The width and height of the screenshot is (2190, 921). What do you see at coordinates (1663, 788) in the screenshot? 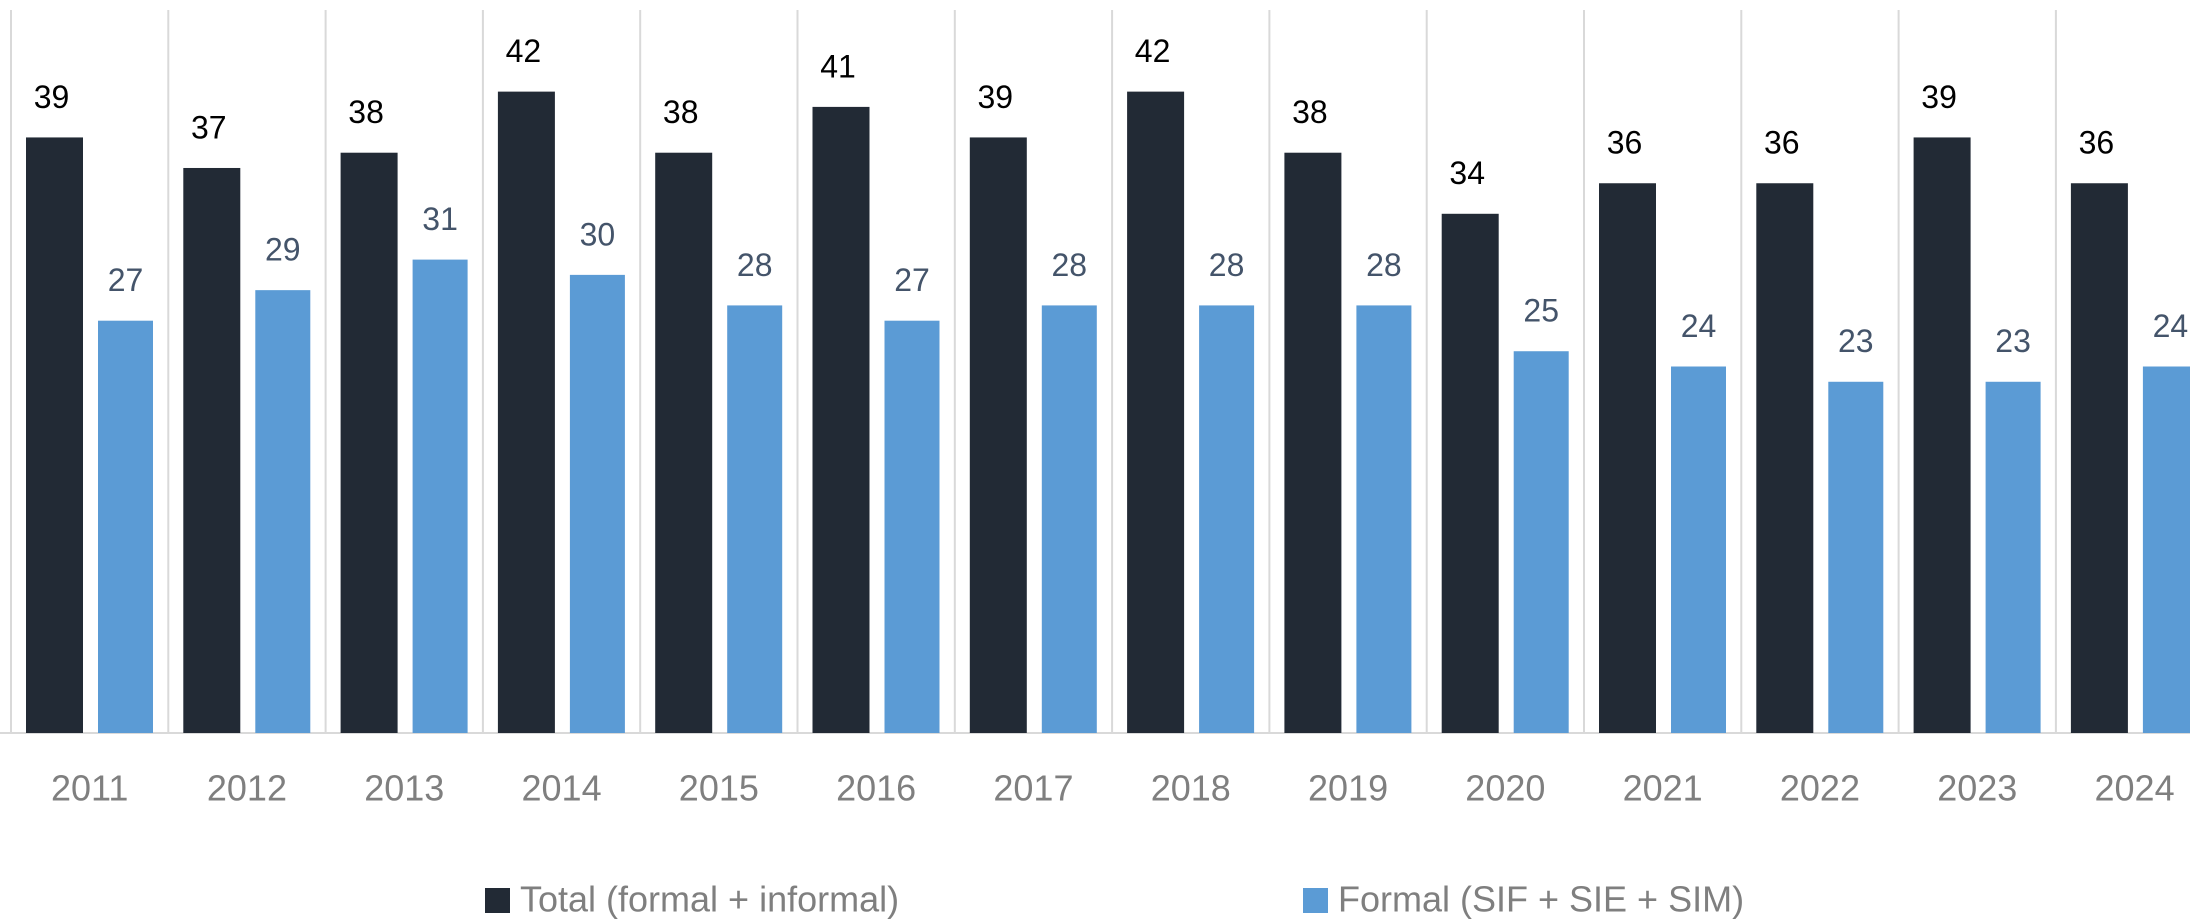
I see `x-tick-label: 2021` at bounding box center [1663, 788].